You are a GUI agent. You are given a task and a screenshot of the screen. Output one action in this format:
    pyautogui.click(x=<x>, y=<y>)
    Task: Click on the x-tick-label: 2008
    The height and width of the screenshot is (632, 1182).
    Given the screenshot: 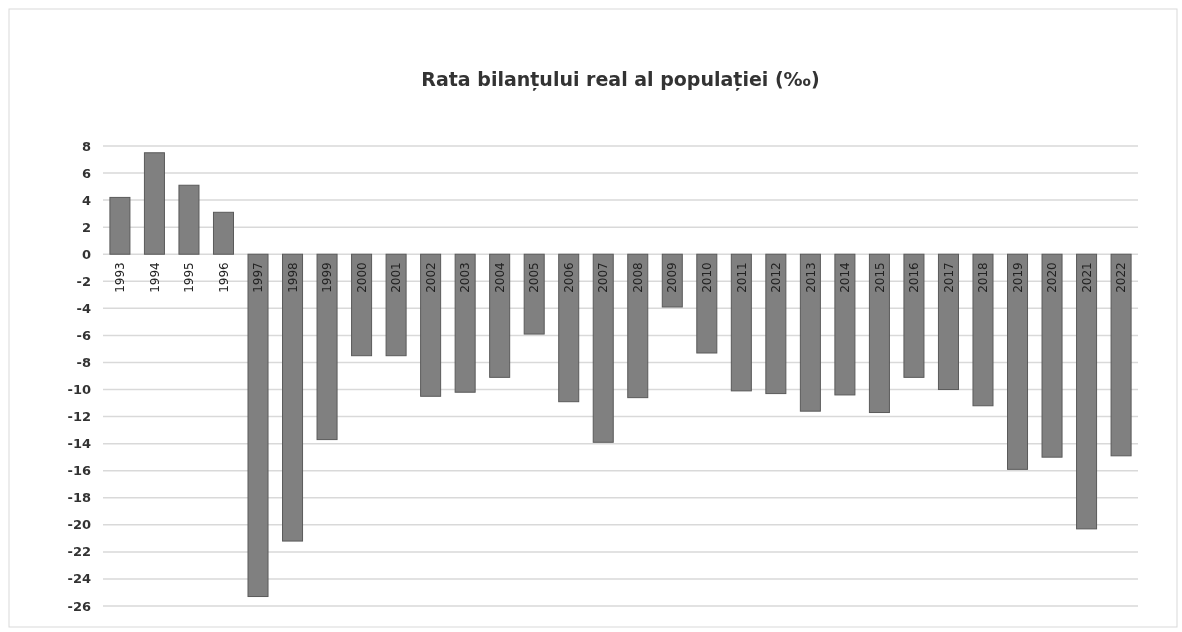 What is the action you would take?
    pyautogui.click(x=637, y=277)
    